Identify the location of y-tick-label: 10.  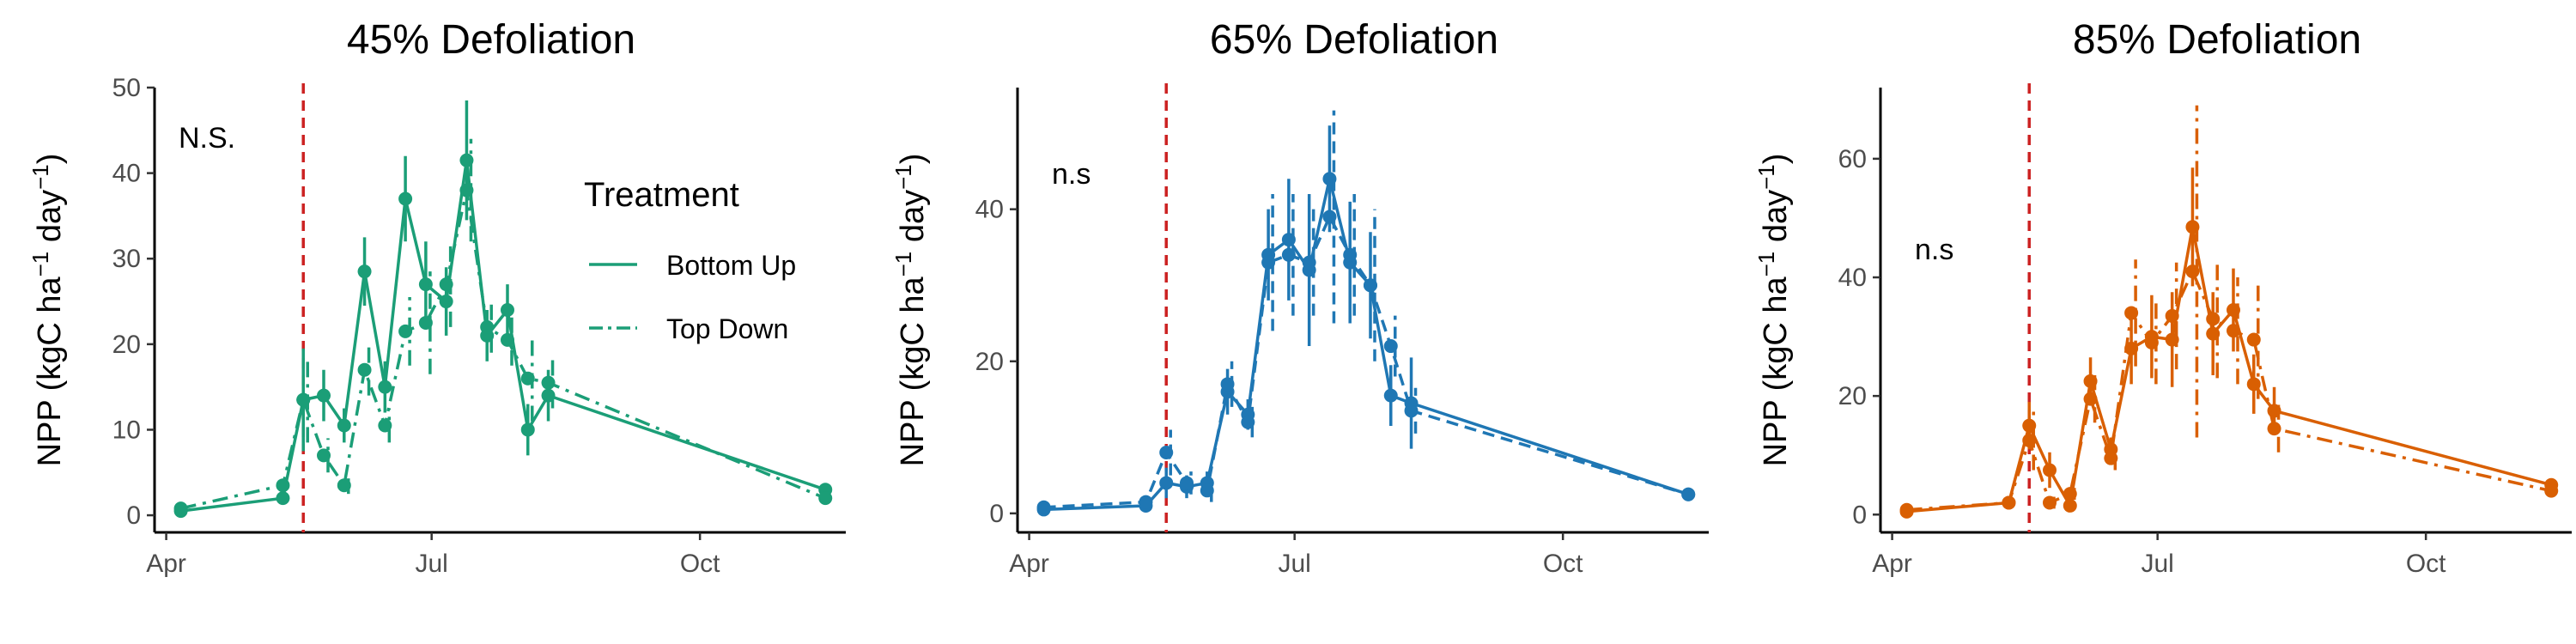
(127, 430).